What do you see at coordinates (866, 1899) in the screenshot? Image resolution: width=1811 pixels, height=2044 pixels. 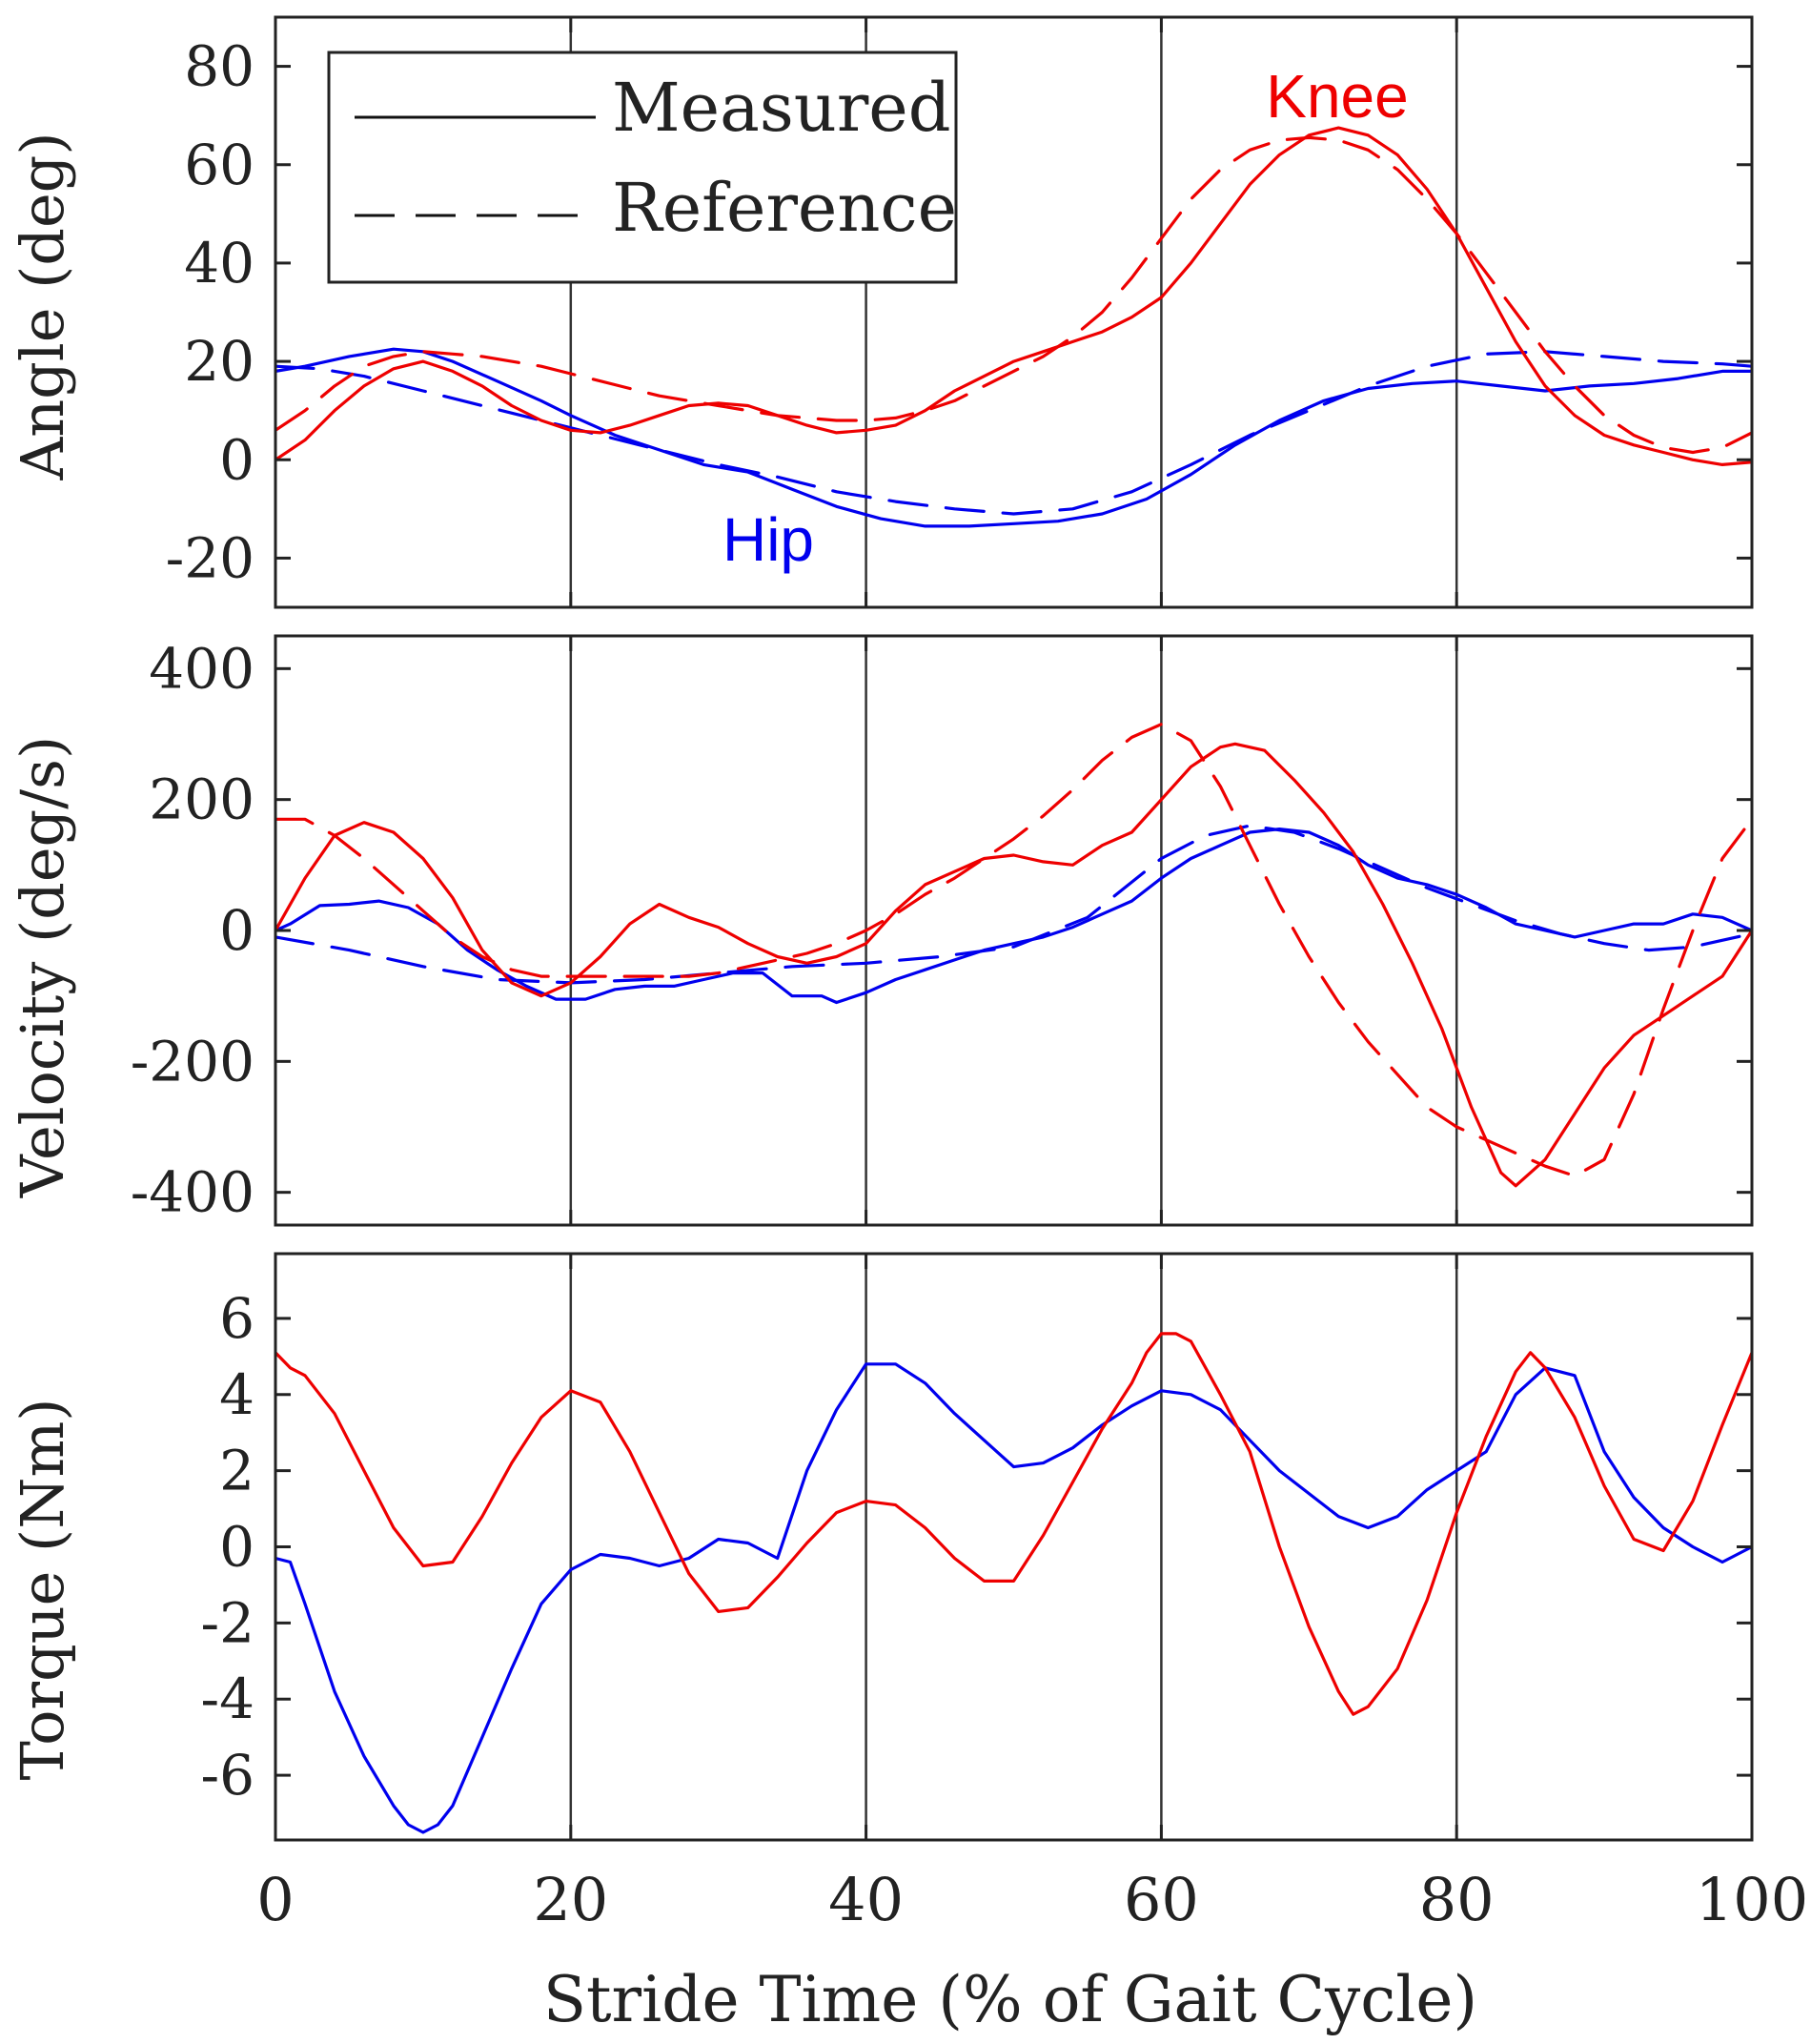 I see `x-tick-label-40: 40` at bounding box center [866, 1899].